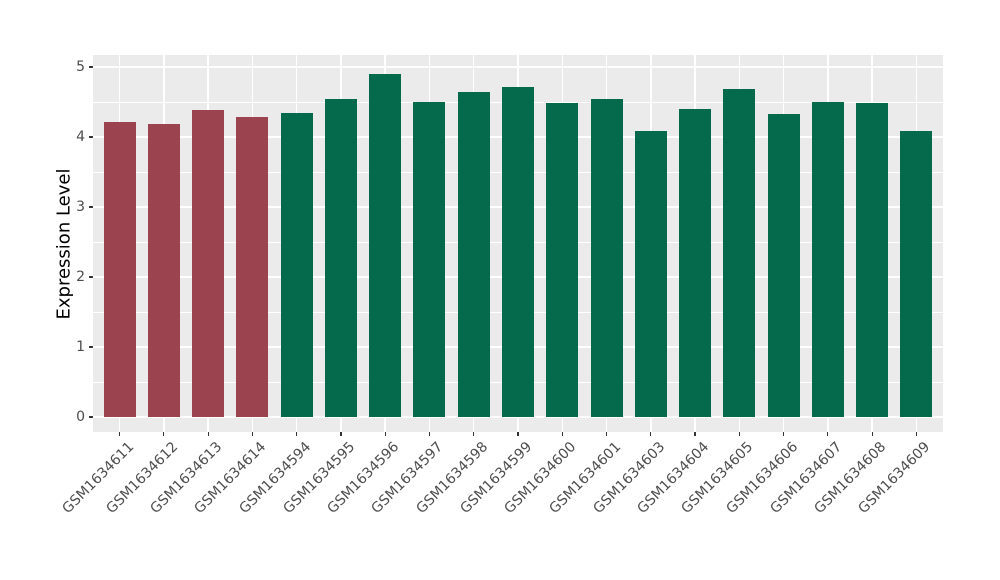  What do you see at coordinates (80, 206) in the screenshot?
I see `y-tick-label: 3` at bounding box center [80, 206].